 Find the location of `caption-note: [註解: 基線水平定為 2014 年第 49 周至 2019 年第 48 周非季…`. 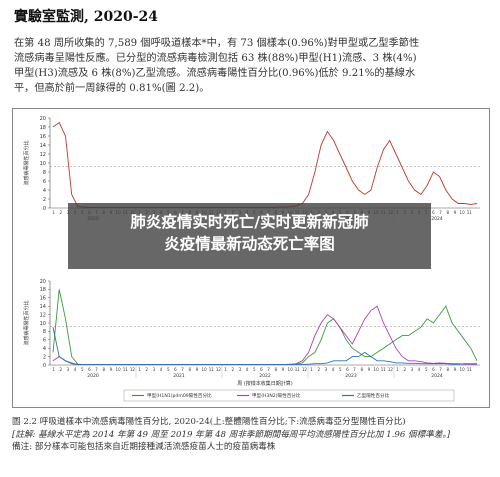

caption-note: [註解: 基線水平定為 2014 年第 49 周至 2019 年第 48 周非季… is located at coordinates (231, 434).